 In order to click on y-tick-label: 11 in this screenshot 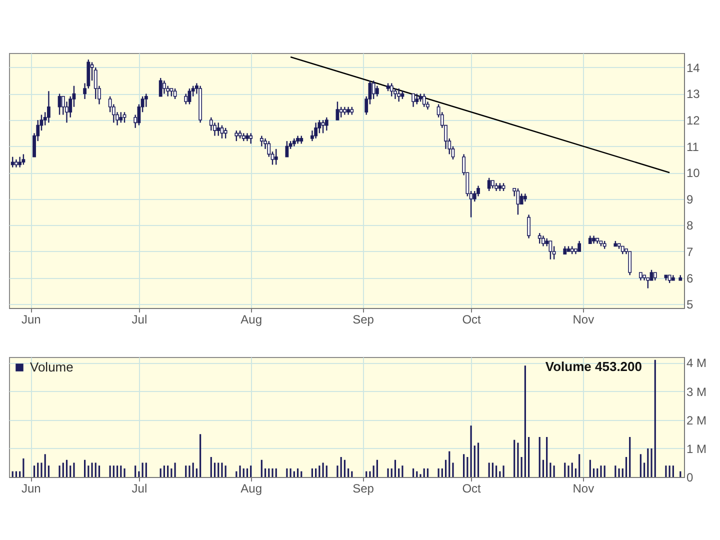, I will do `click(693, 147)`.